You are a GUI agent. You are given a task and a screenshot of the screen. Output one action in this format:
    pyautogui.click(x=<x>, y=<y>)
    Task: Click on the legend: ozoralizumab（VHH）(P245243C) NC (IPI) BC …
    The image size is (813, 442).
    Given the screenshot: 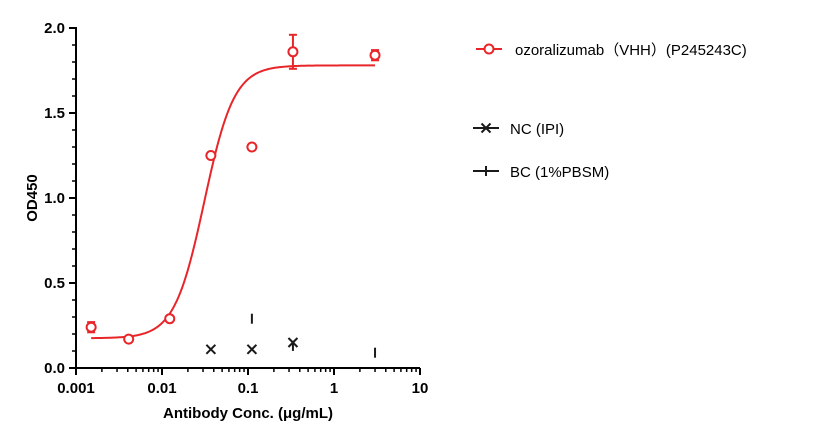 What is the action you would take?
    pyautogui.click(x=610, y=111)
    